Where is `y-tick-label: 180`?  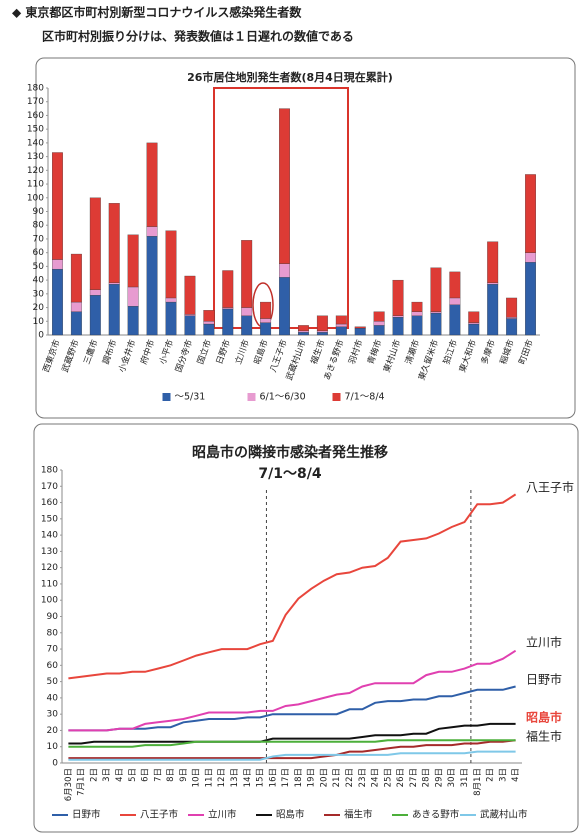 y-tick-label: 180 is located at coordinates (35, 89).